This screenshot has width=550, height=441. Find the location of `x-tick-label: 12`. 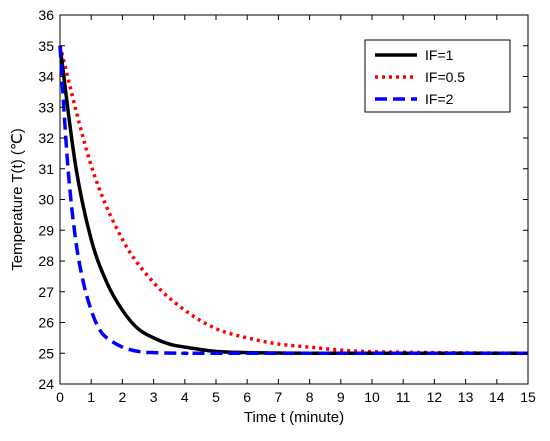

x-tick-label: 12 is located at coordinates (435, 397).